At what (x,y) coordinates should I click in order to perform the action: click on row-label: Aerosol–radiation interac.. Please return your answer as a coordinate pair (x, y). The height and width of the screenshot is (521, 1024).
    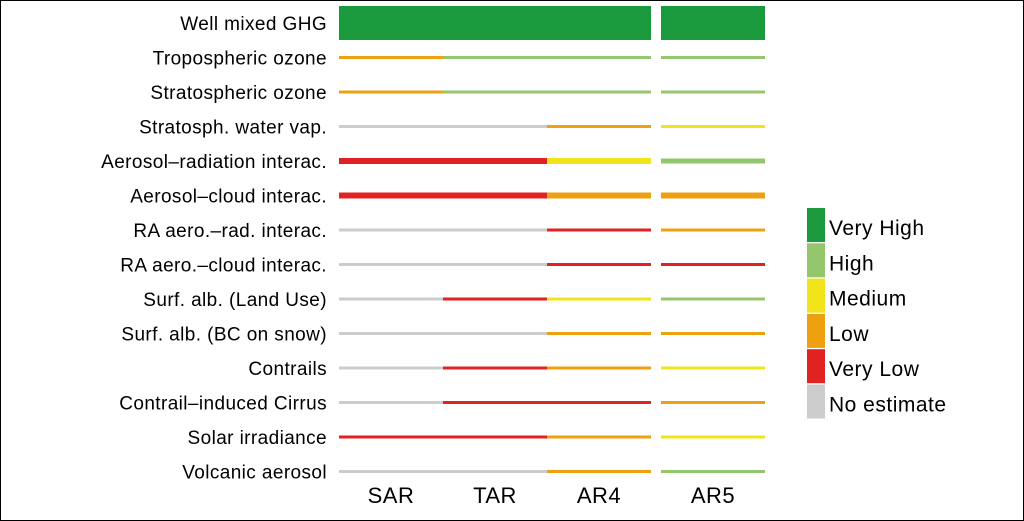
    Looking at the image, I should click on (214, 162).